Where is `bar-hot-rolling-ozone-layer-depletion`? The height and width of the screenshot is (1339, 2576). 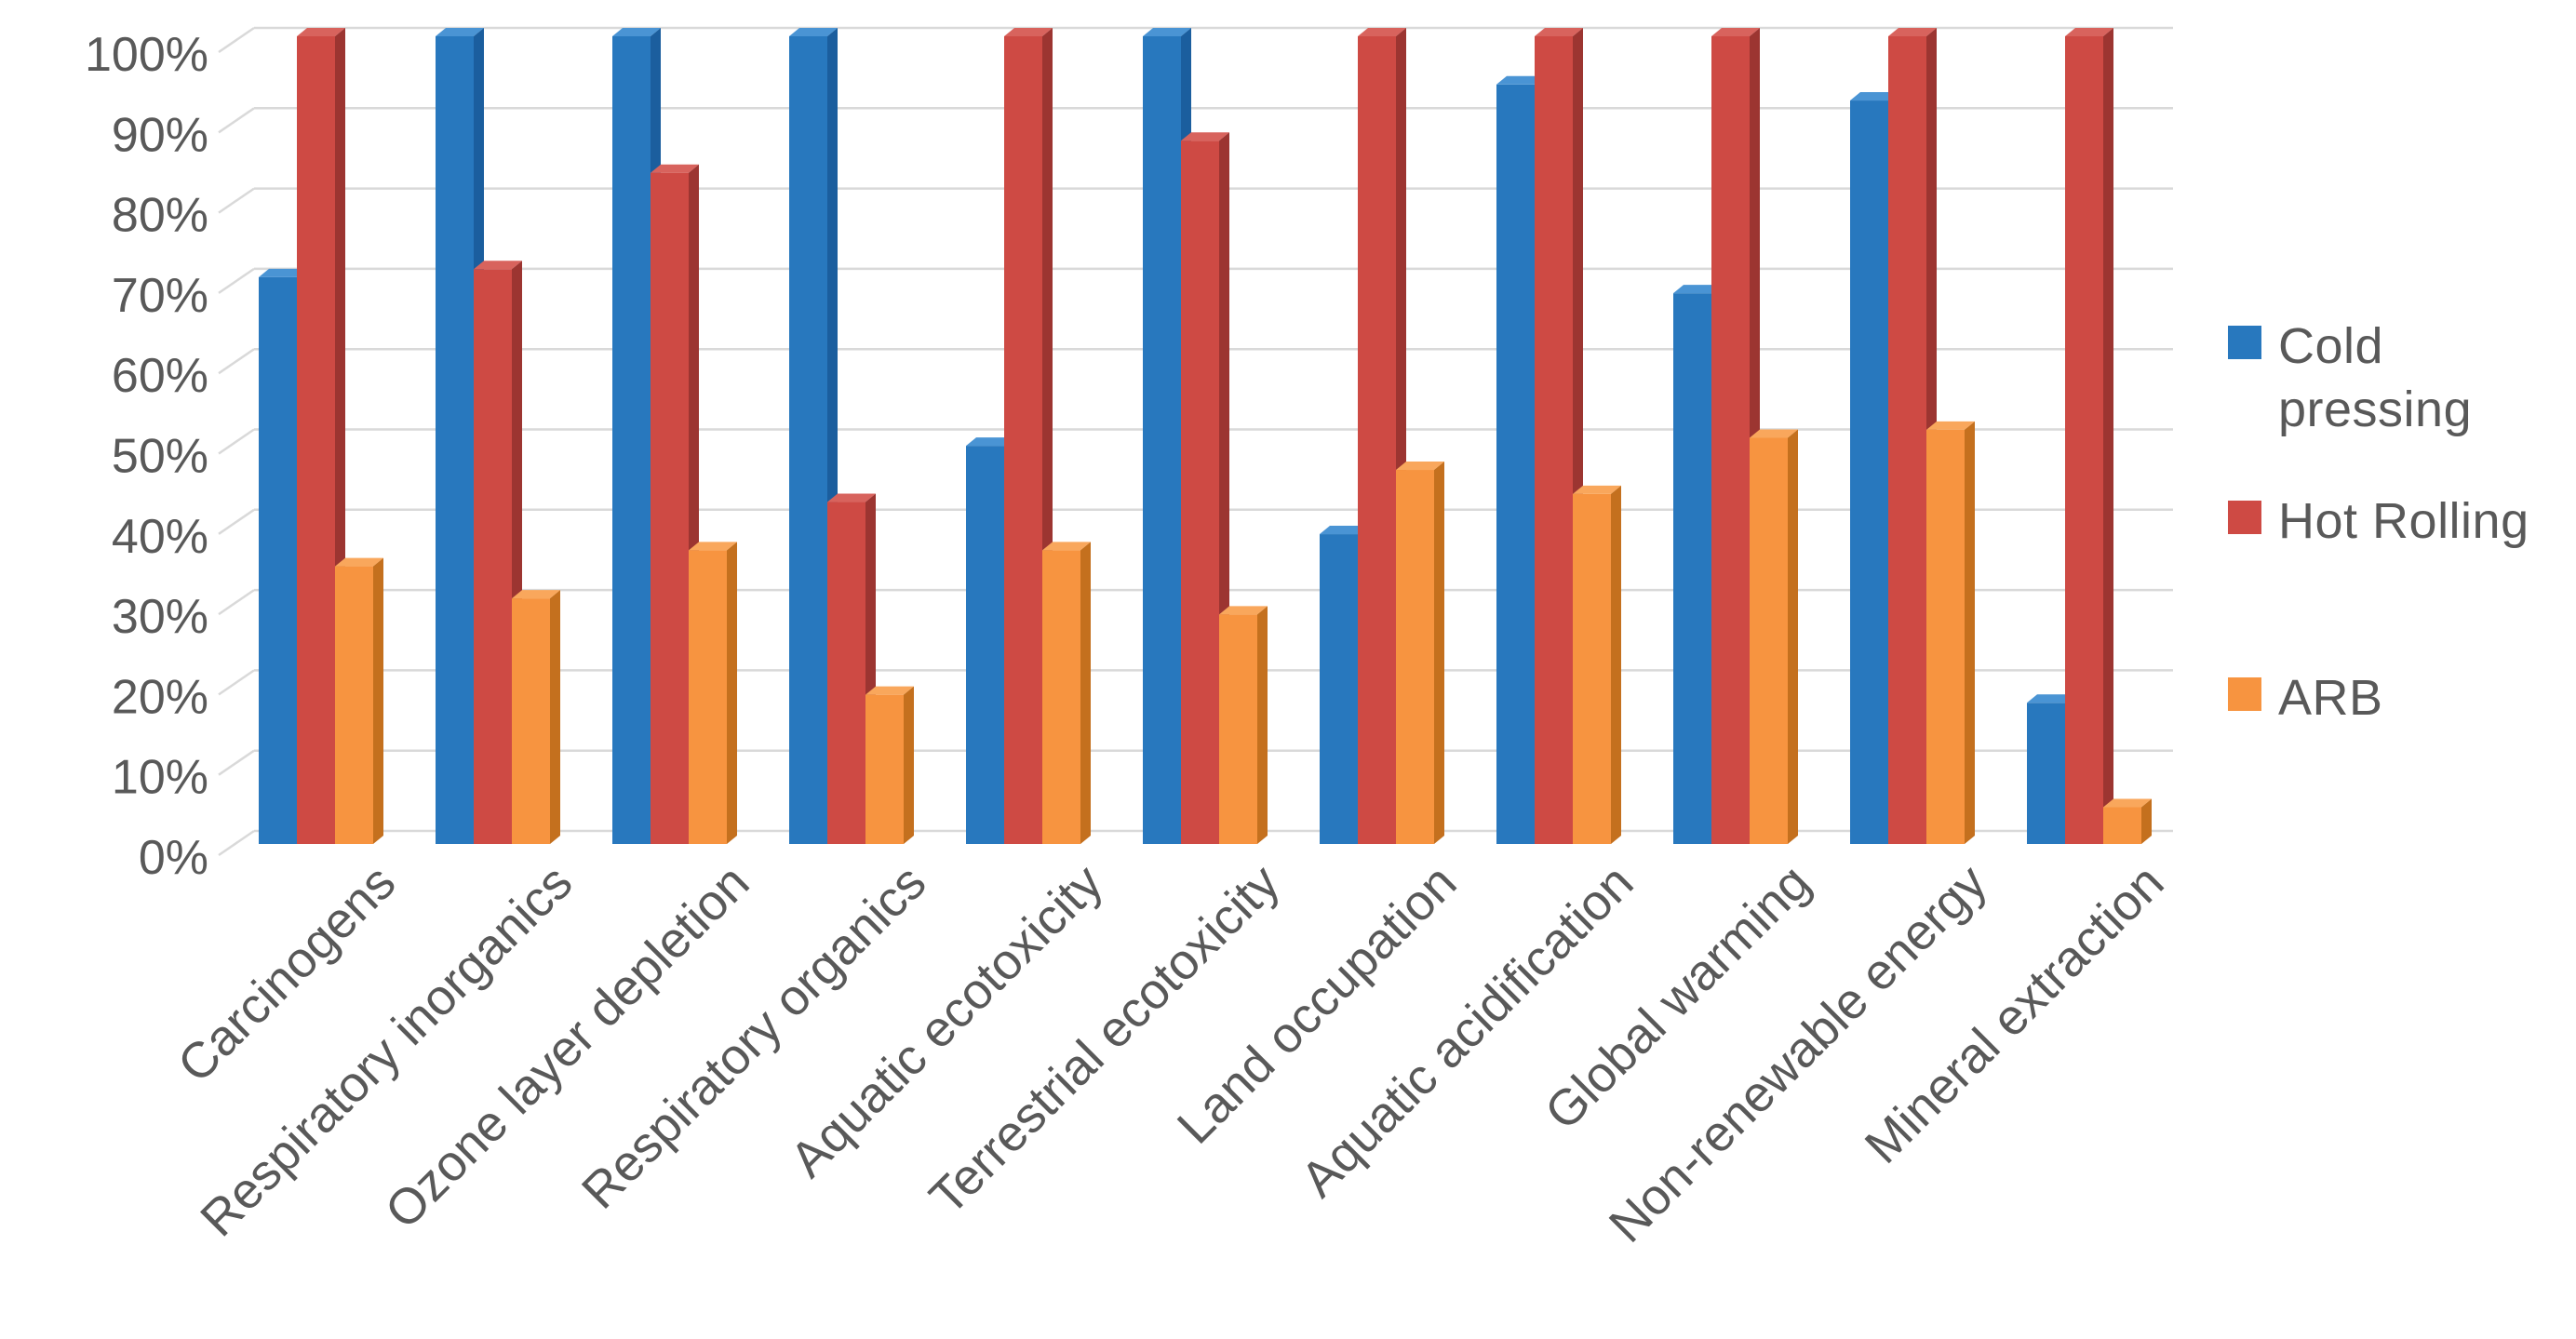 bar-hot-rolling-ozone-layer-depletion is located at coordinates (670, 508).